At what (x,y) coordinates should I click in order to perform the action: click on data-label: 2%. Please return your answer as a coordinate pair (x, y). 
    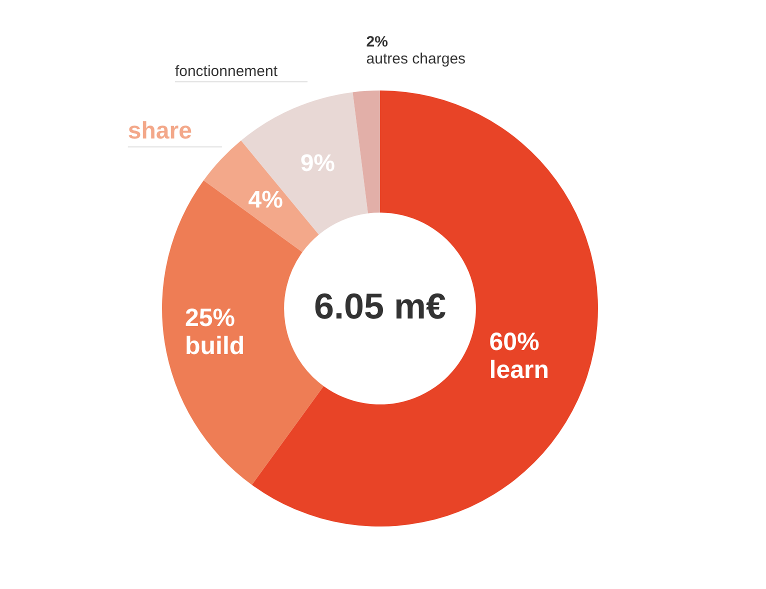
    Looking at the image, I should click on (377, 42).